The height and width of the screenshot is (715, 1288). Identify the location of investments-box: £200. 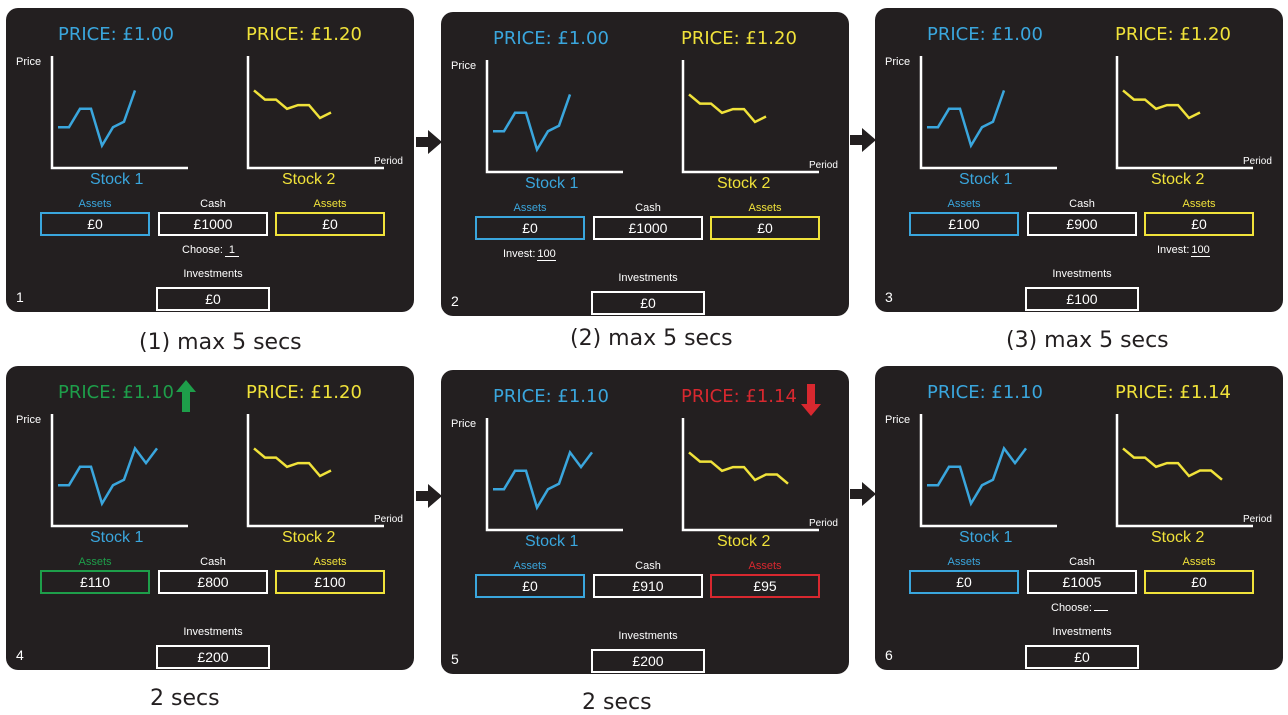
(648, 661).